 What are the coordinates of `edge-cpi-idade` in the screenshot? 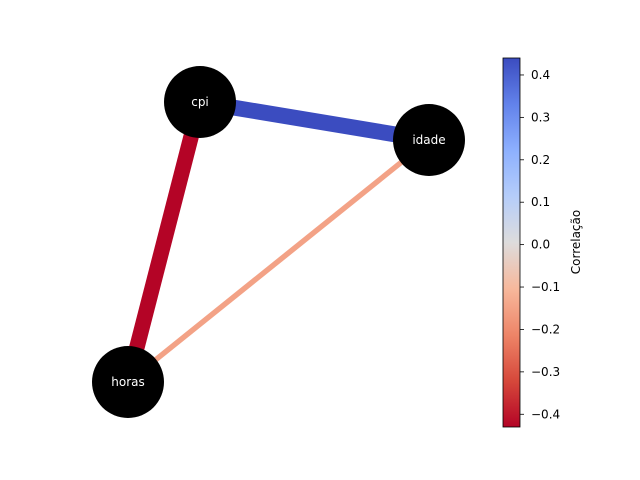 It's located at (314, 121).